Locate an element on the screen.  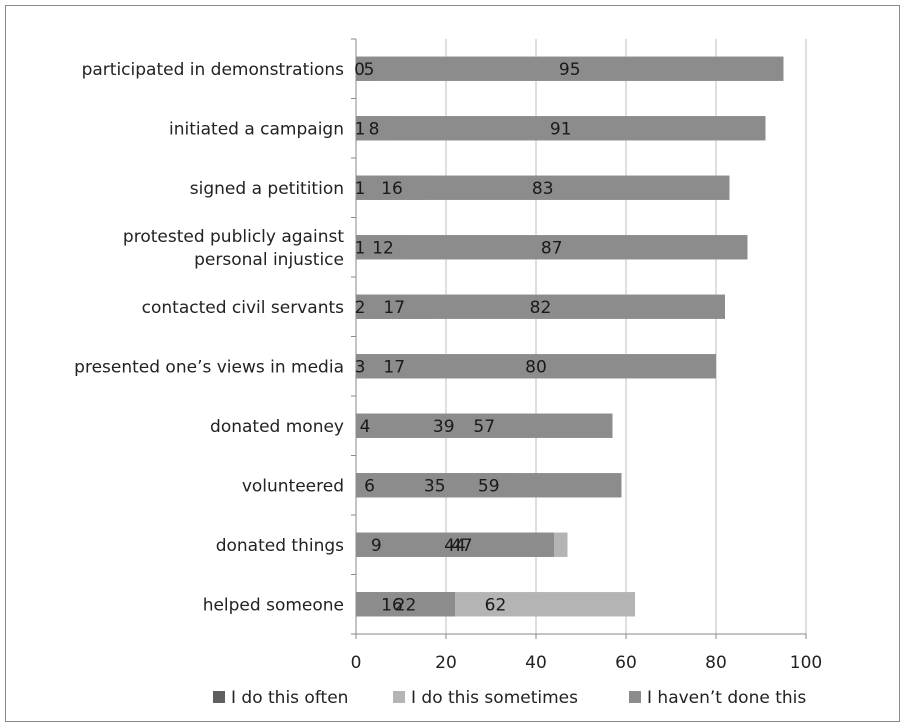
category-label-donated-money: donated money is located at coordinates (277, 427).